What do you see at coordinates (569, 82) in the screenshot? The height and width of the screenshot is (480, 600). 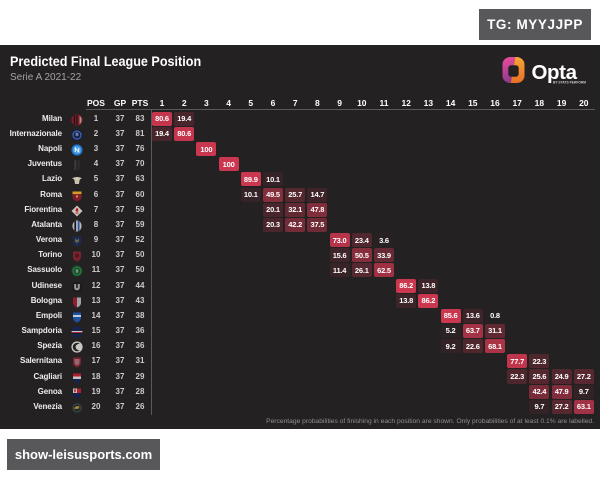 I see `svg-text: BY STATS PERFORM` at bounding box center [569, 82].